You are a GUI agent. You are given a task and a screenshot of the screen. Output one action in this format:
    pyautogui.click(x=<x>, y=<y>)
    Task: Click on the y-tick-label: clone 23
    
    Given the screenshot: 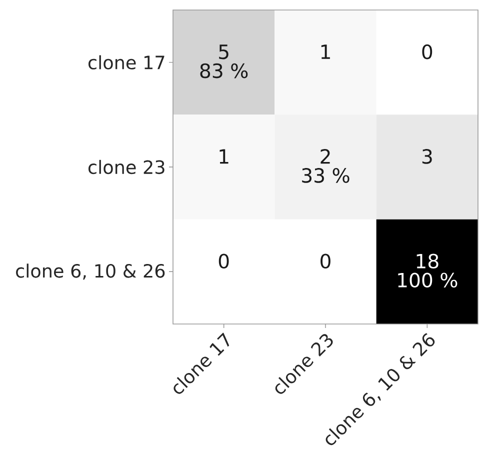 What is the action you would take?
    pyautogui.click(x=126, y=167)
    